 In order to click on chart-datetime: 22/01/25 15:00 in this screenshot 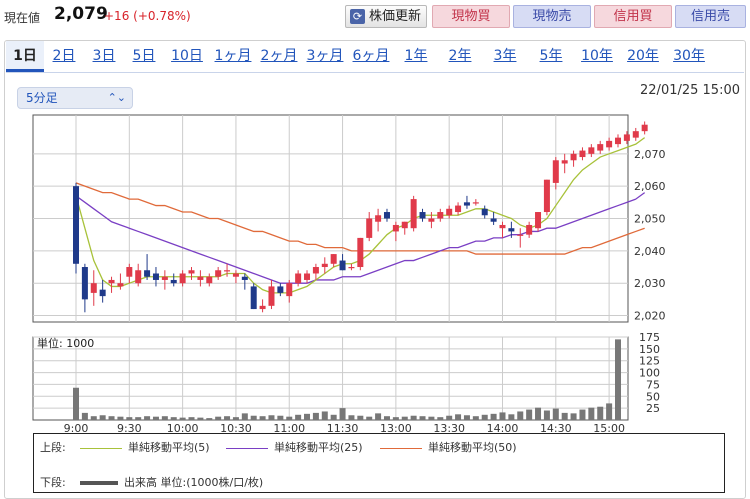, I will do `click(690, 90)`.